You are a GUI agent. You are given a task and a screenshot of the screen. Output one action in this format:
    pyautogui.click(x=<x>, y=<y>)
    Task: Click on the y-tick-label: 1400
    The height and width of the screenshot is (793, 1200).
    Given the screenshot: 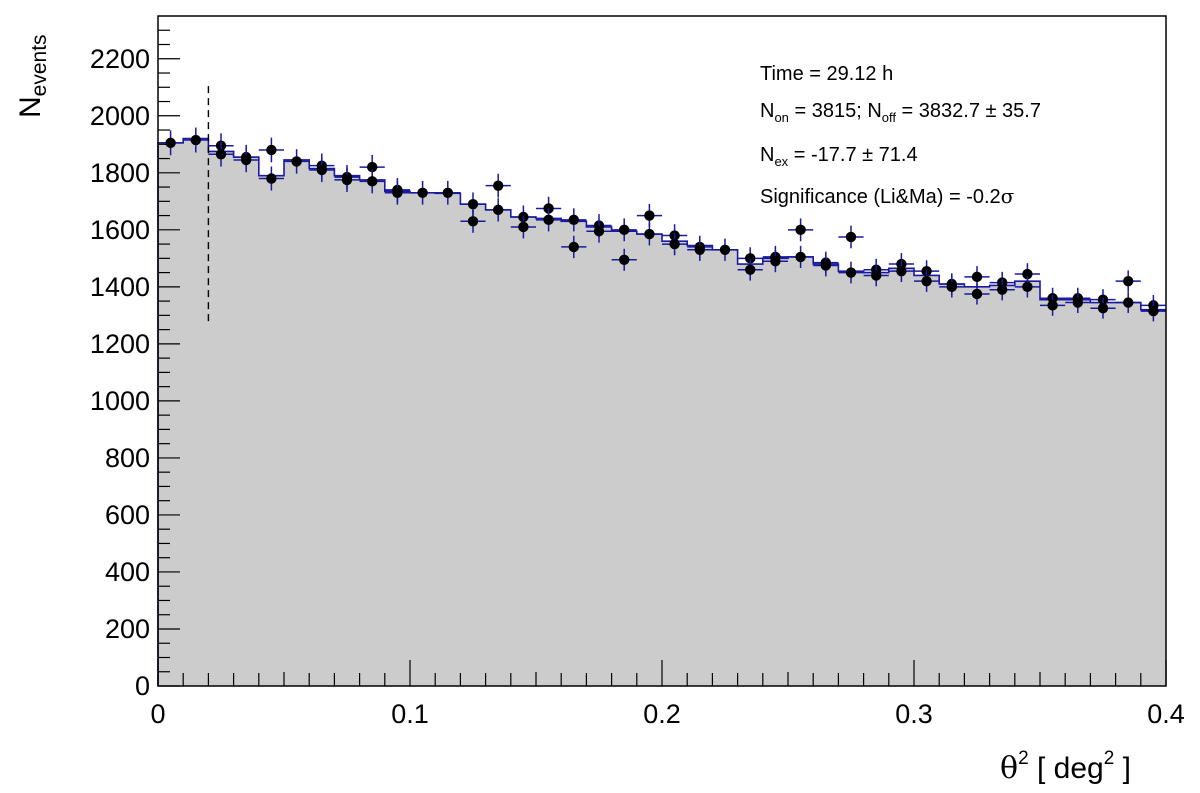 What is the action you would take?
    pyautogui.click(x=120, y=287)
    